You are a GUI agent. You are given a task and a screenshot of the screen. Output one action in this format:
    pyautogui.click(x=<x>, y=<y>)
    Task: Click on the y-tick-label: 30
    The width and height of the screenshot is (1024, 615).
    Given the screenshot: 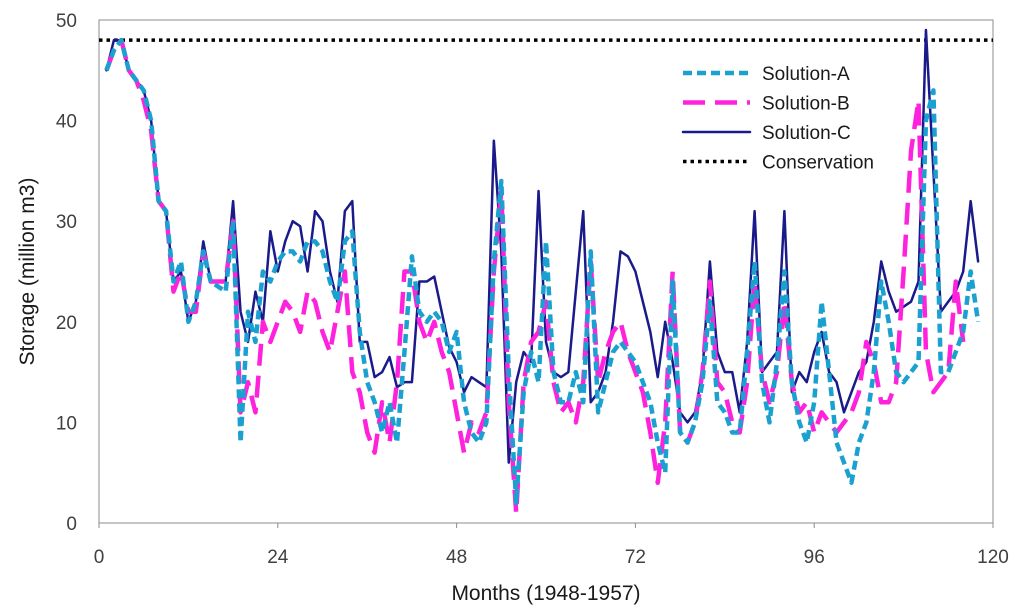 What is the action you would take?
    pyautogui.click(x=66, y=222)
    